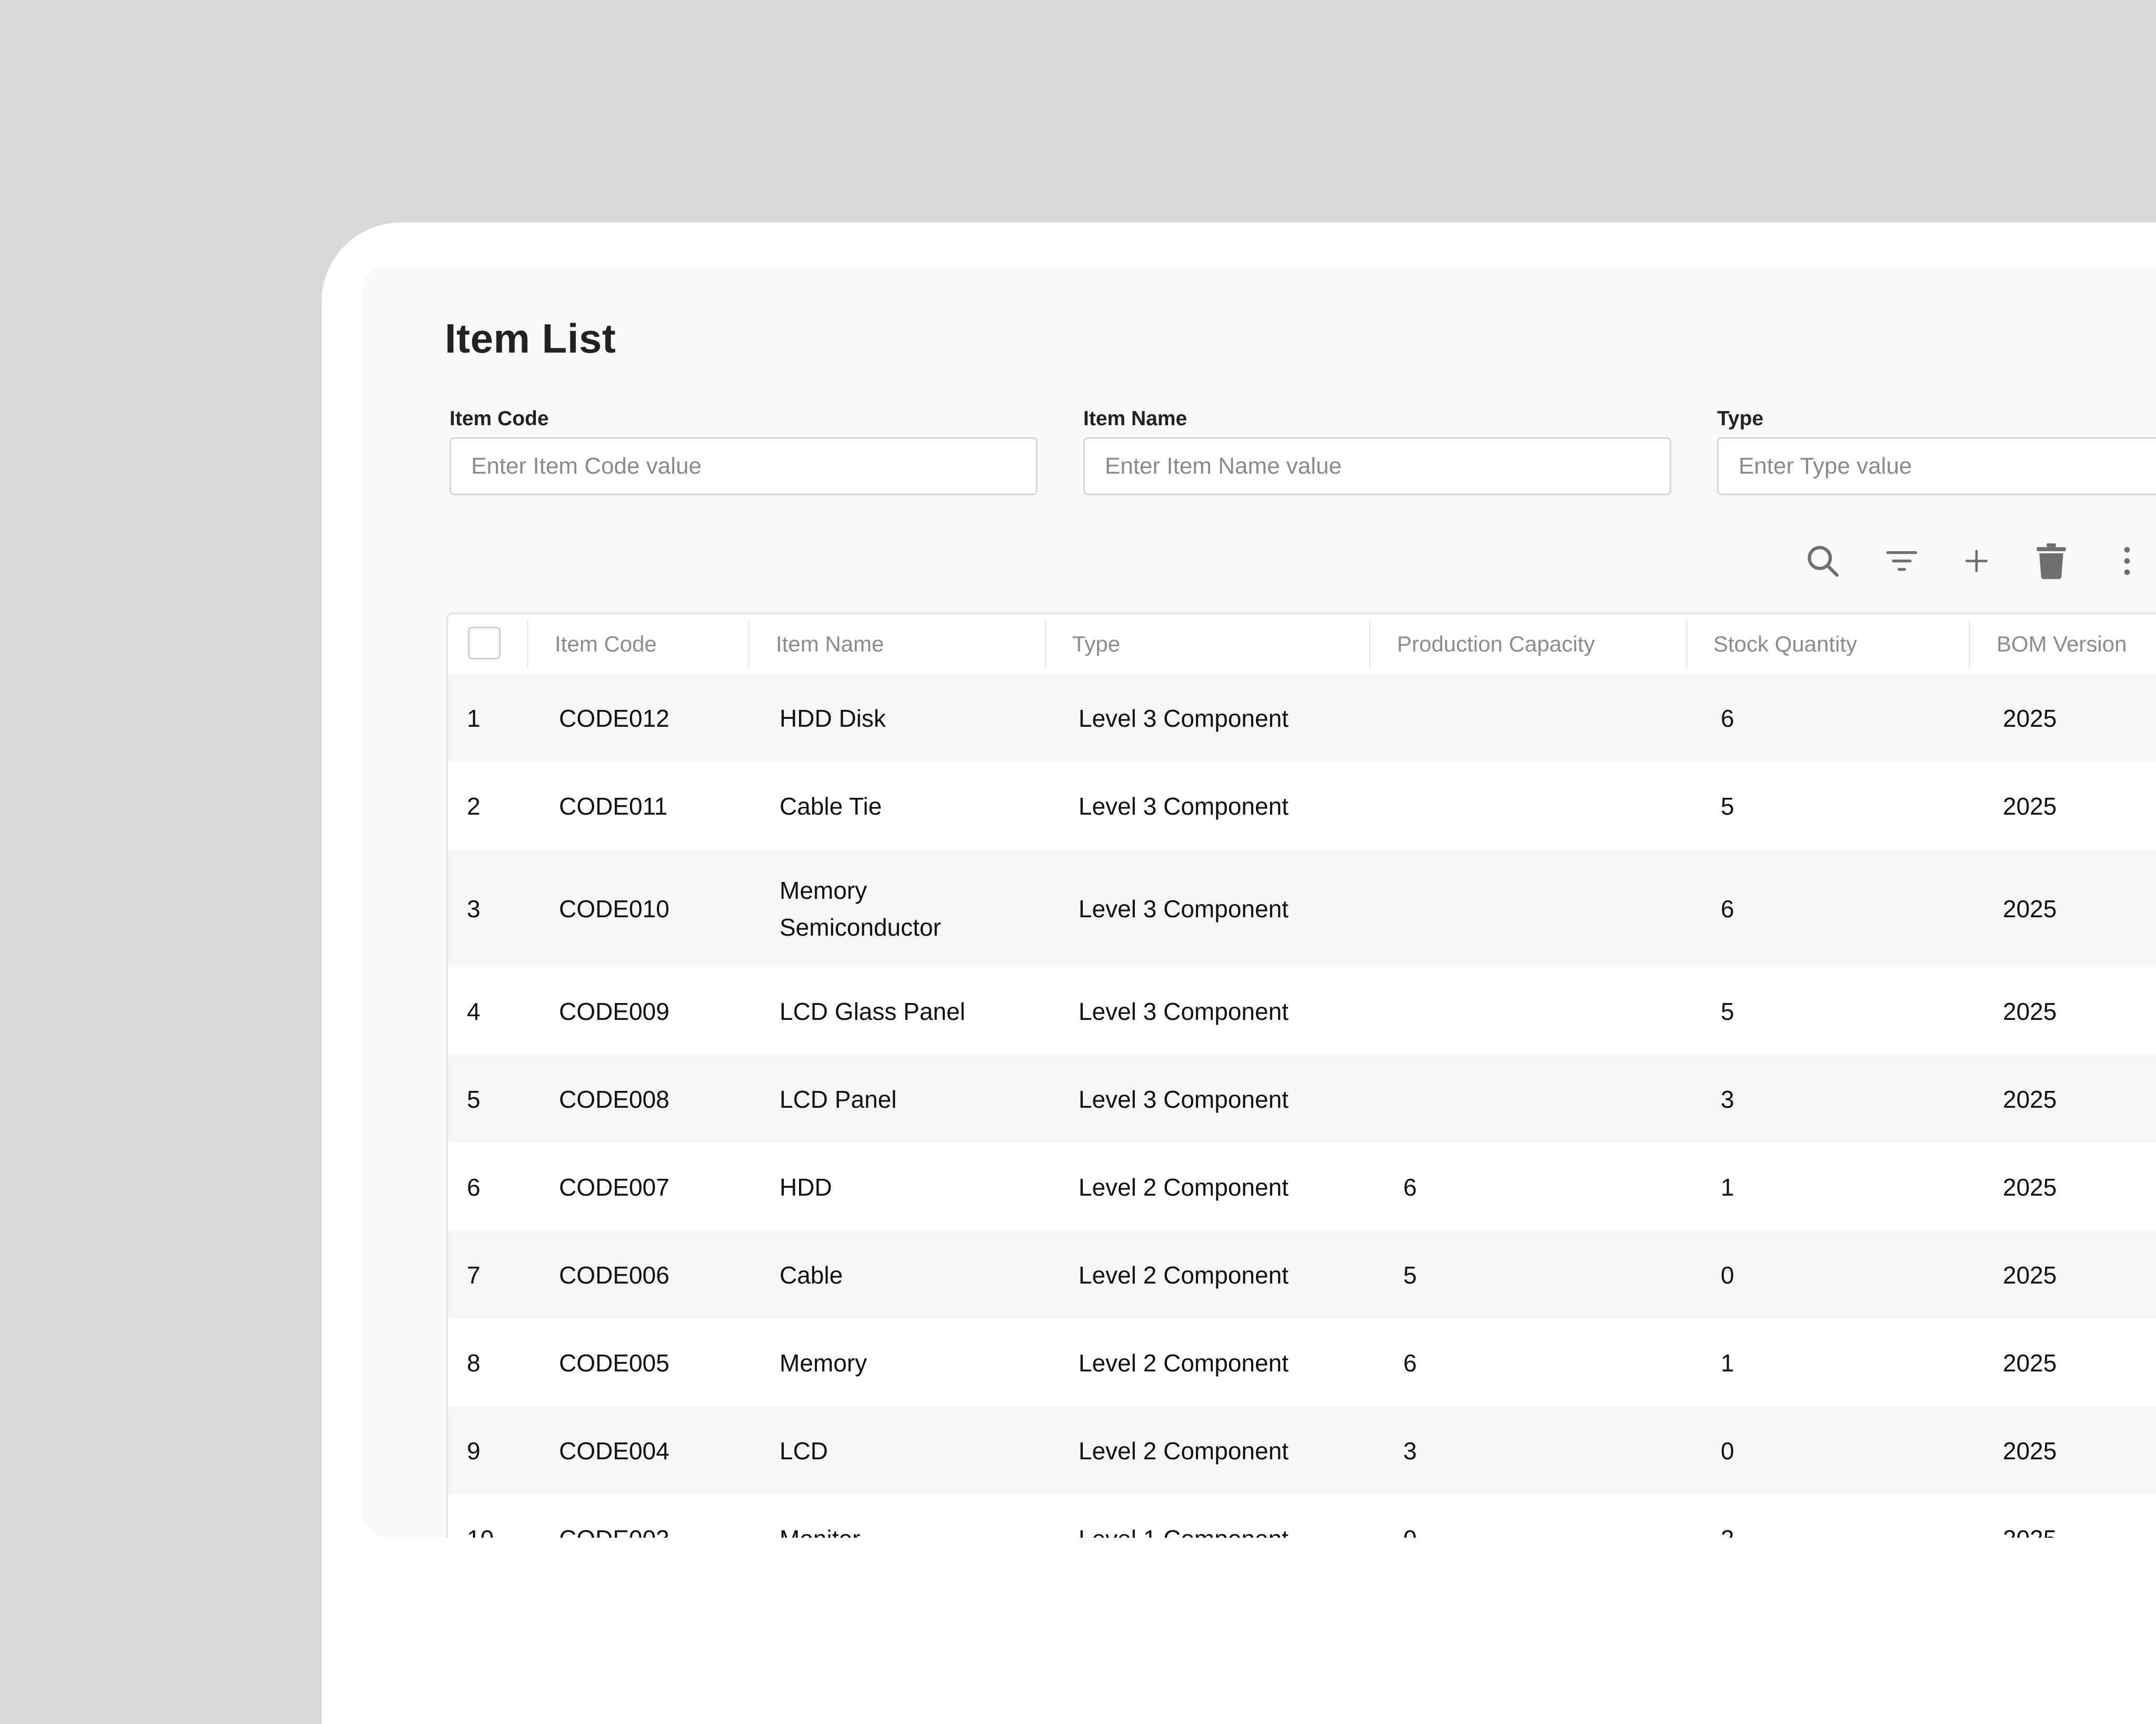 The width and height of the screenshot is (2156, 1724). Describe the element at coordinates (1302, 1516) in the screenshot. I see `table-row: 10 CODE003 Monitor Level 1 Component 0 2 2025` at that location.